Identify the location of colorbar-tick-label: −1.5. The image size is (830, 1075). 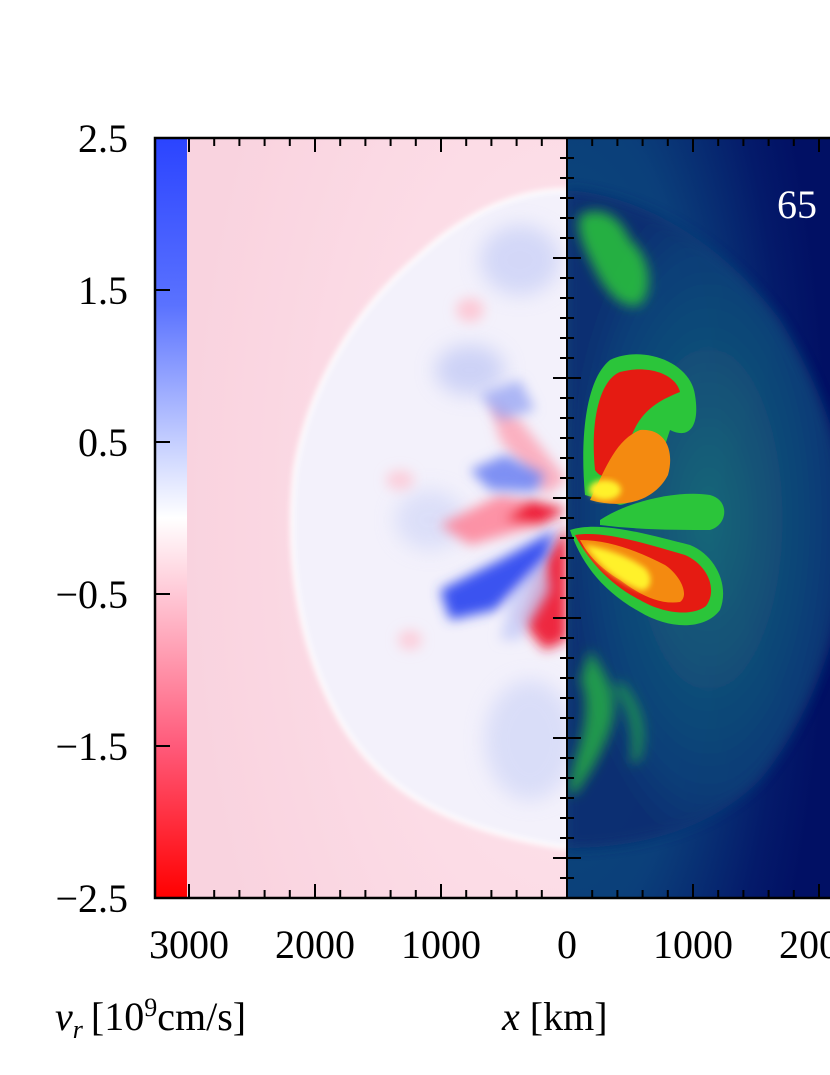
(91, 746).